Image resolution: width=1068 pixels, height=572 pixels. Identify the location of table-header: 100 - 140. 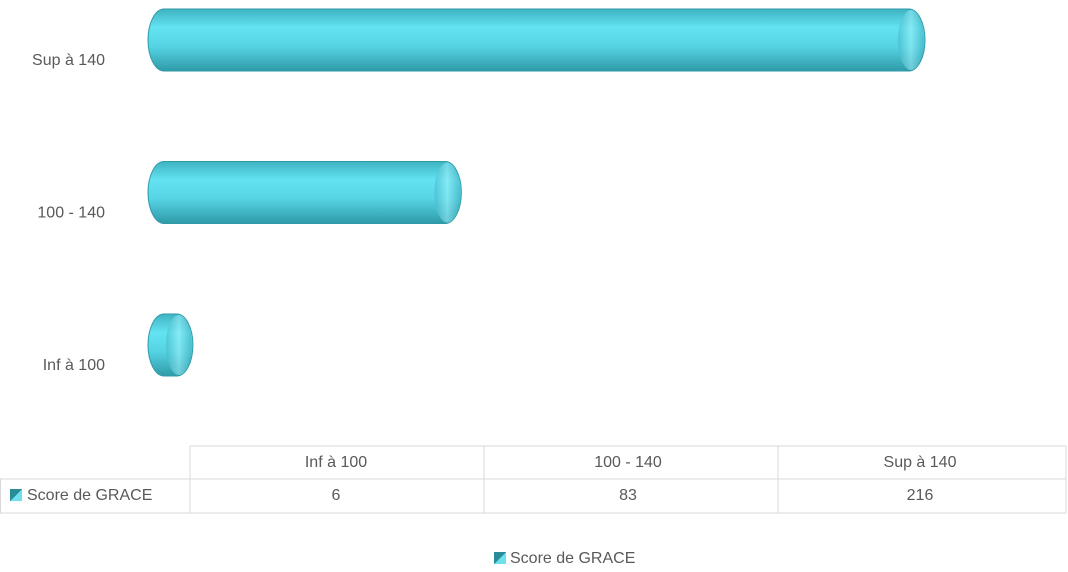
(628, 462).